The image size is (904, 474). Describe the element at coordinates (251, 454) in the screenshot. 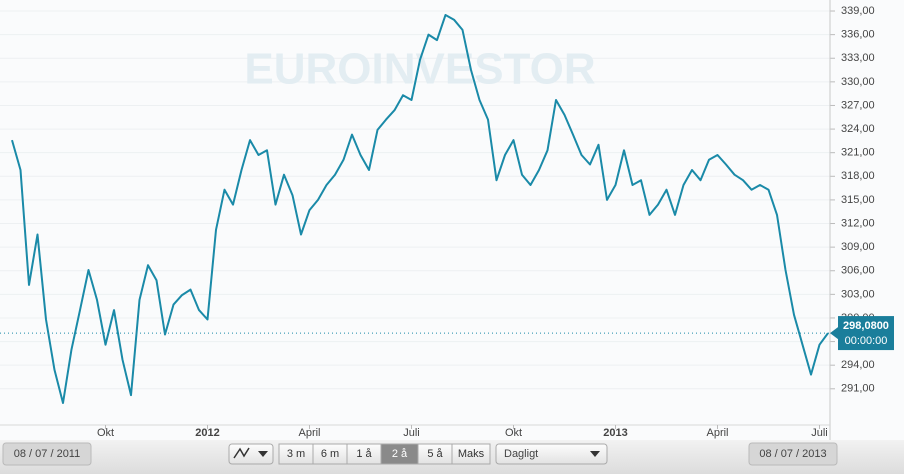

I see `chart-type-button` at that location.